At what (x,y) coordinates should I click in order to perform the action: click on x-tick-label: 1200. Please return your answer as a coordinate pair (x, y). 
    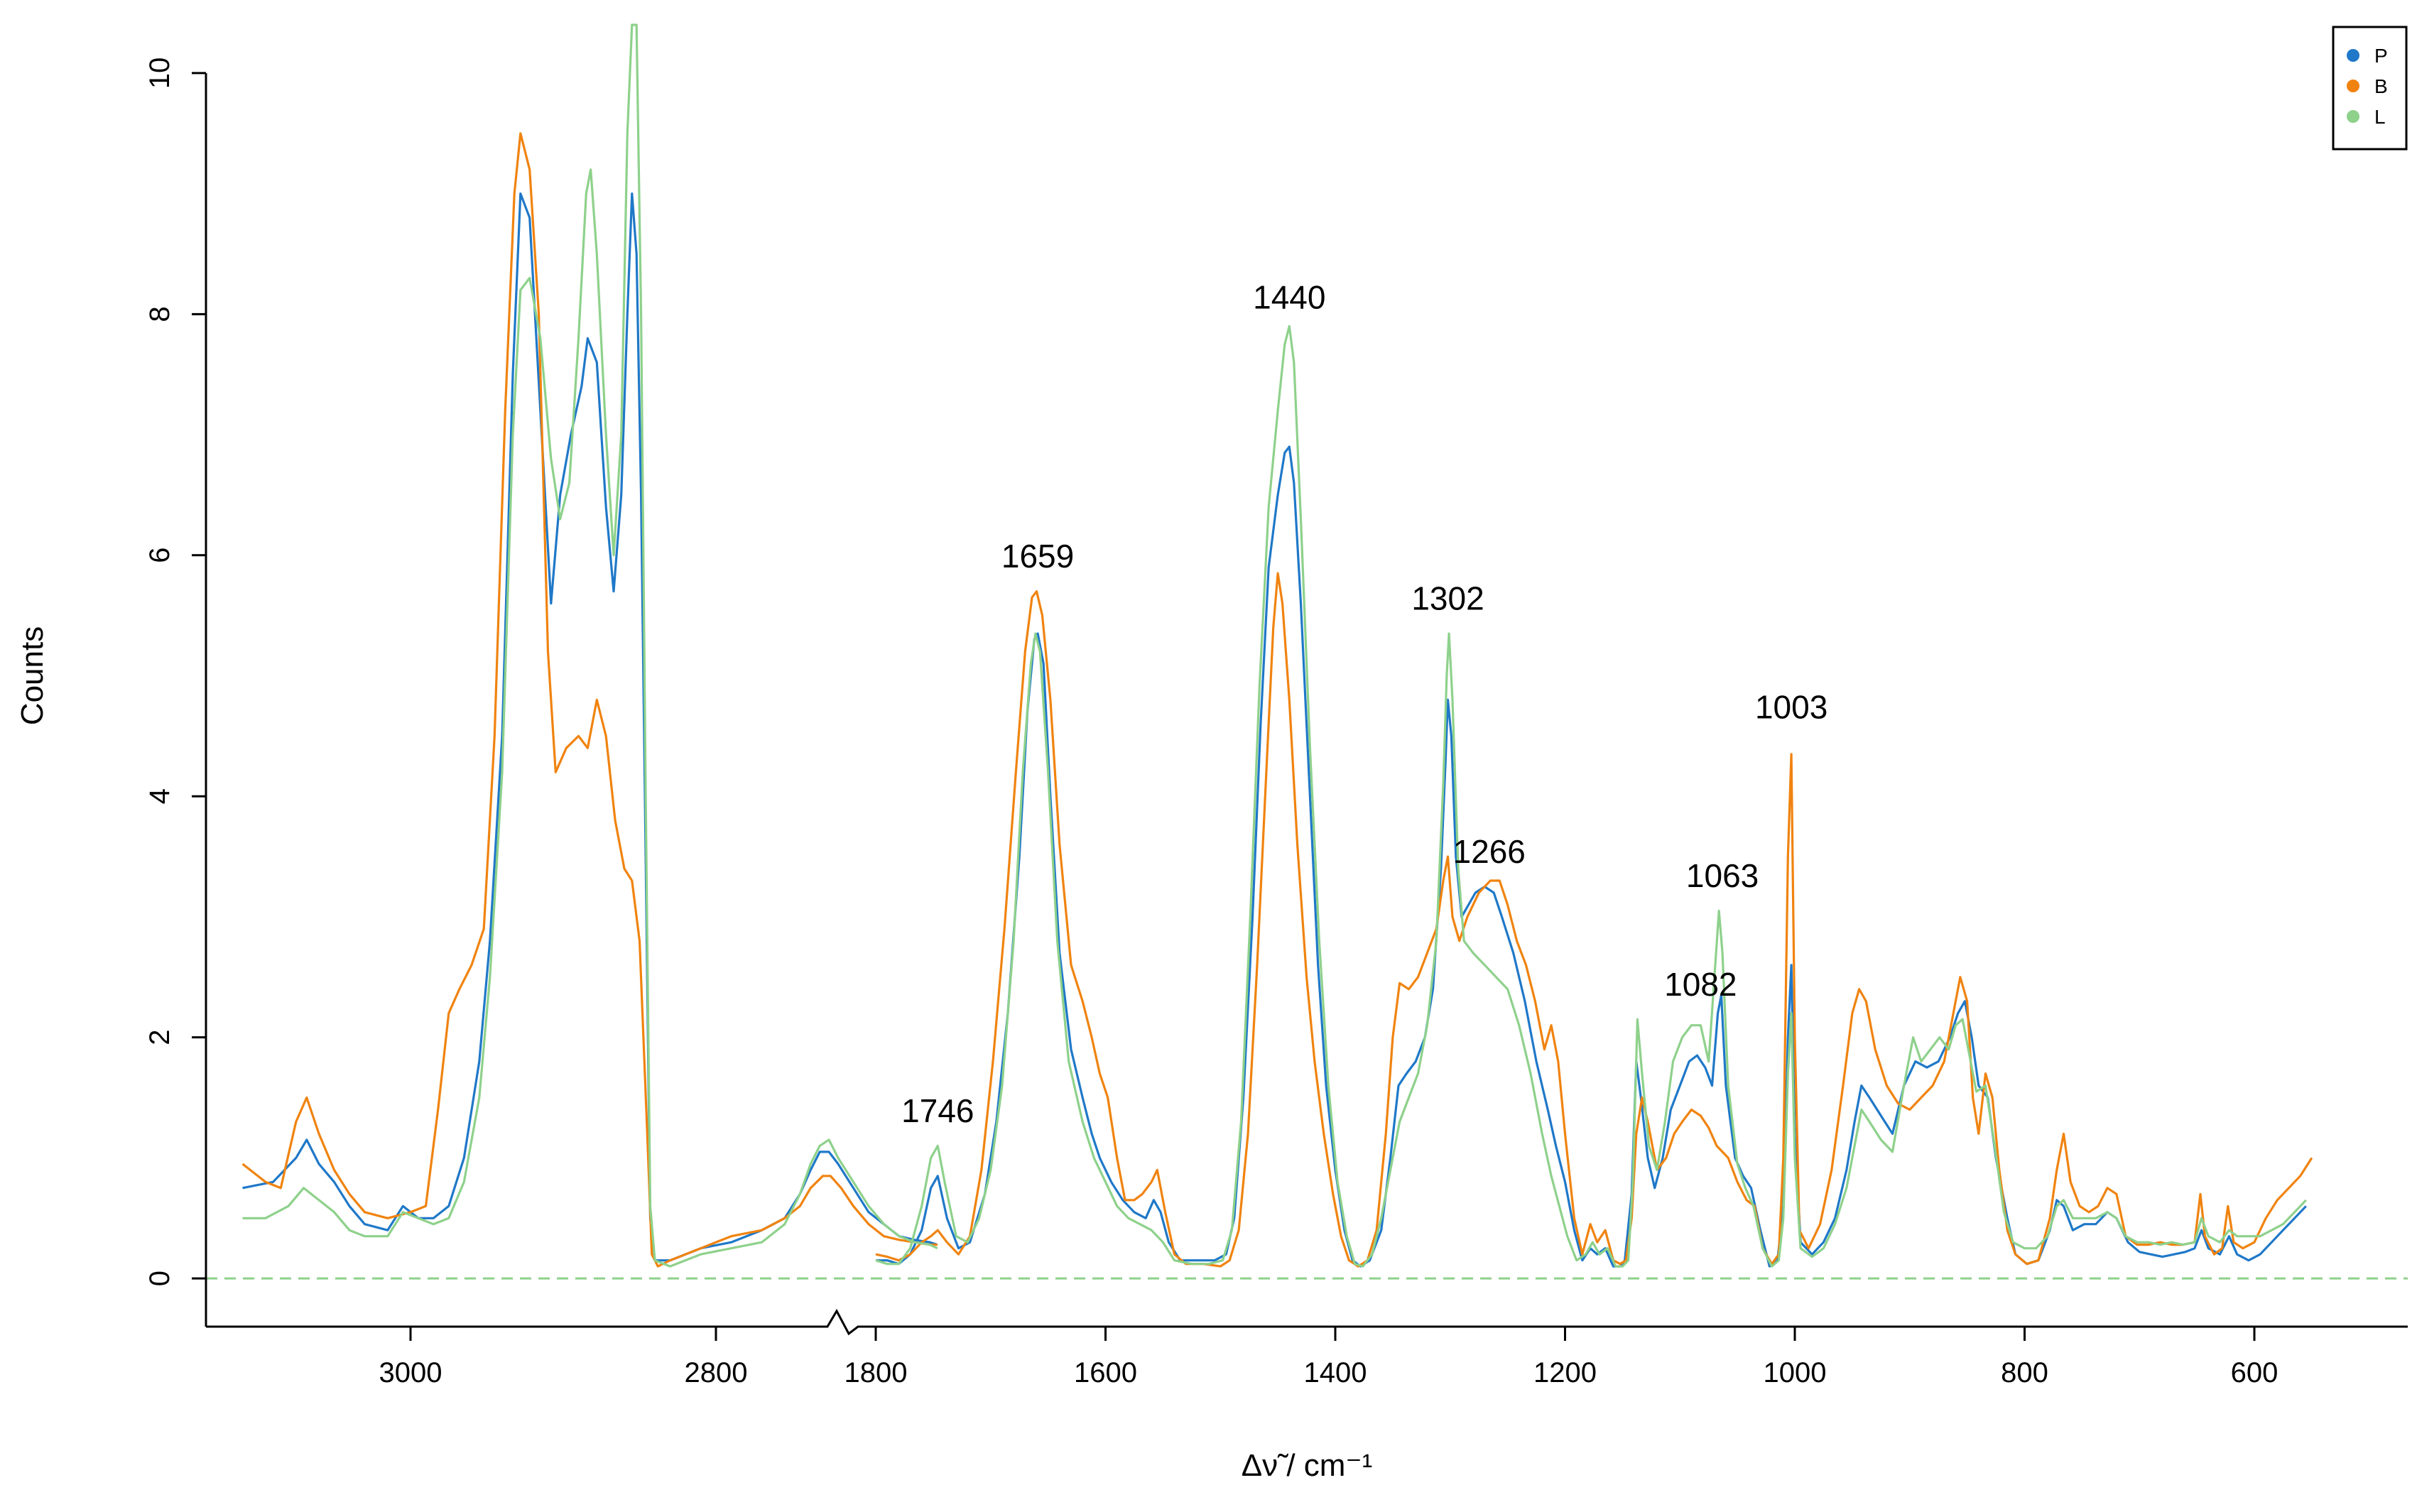
    Looking at the image, I should click on (1565, 1372).